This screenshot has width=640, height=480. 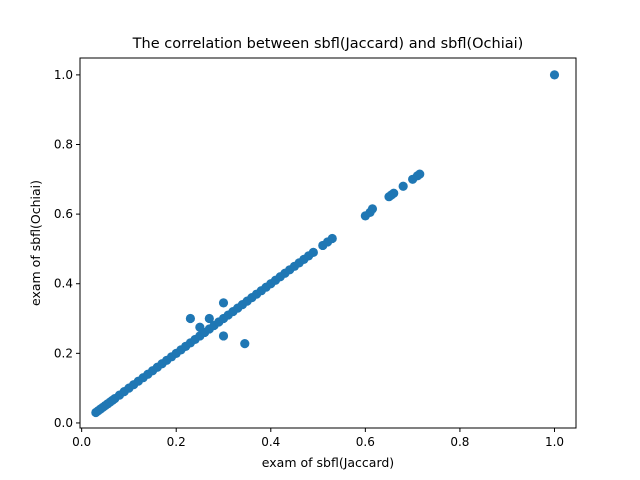 I want to click on x-tick-label: 0.4, so click(x=270, y=442).